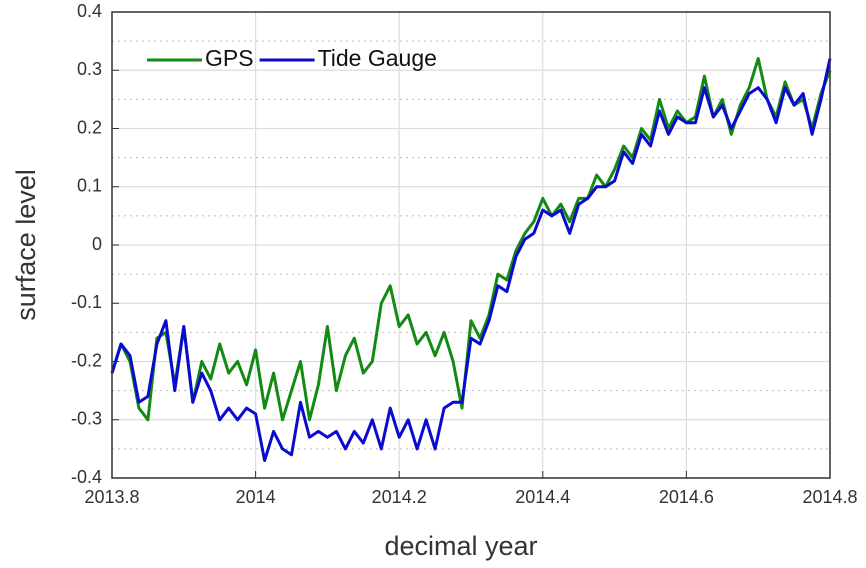  I want to click on y-tick-label: 0, so click(97, 244).